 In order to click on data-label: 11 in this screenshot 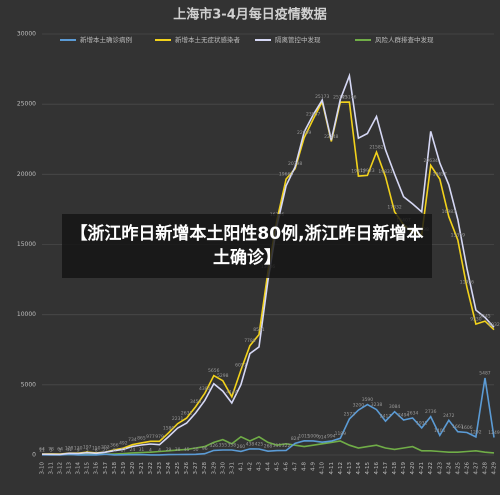, I will do `click(42, 450)`.